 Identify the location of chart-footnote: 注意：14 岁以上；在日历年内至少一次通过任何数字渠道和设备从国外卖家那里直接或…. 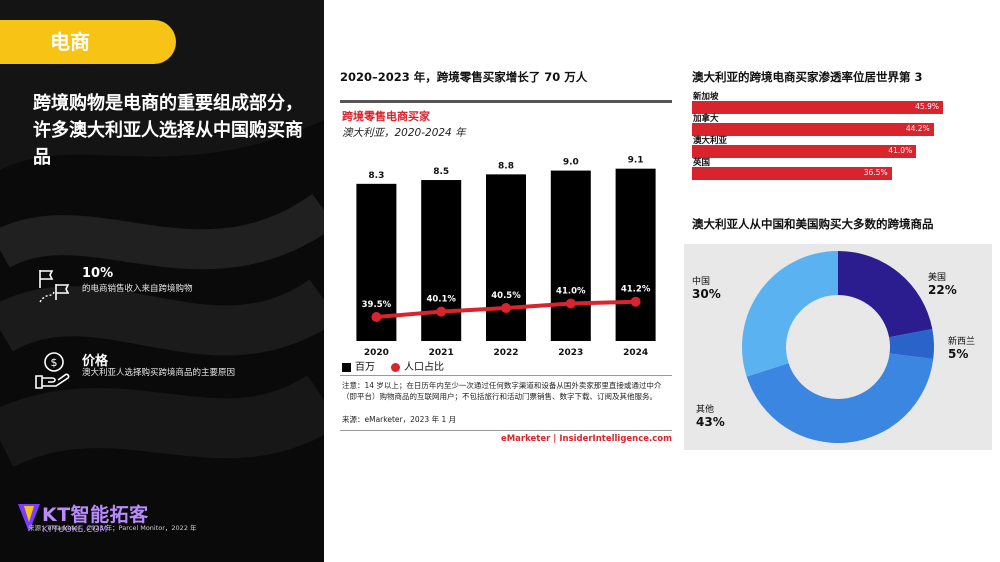
(502, 391).